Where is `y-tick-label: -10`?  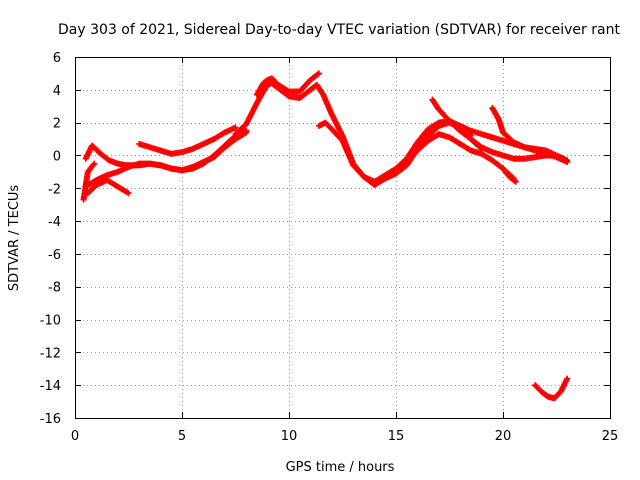
y-tick-label: -10 is located at coordinates (50, 321).